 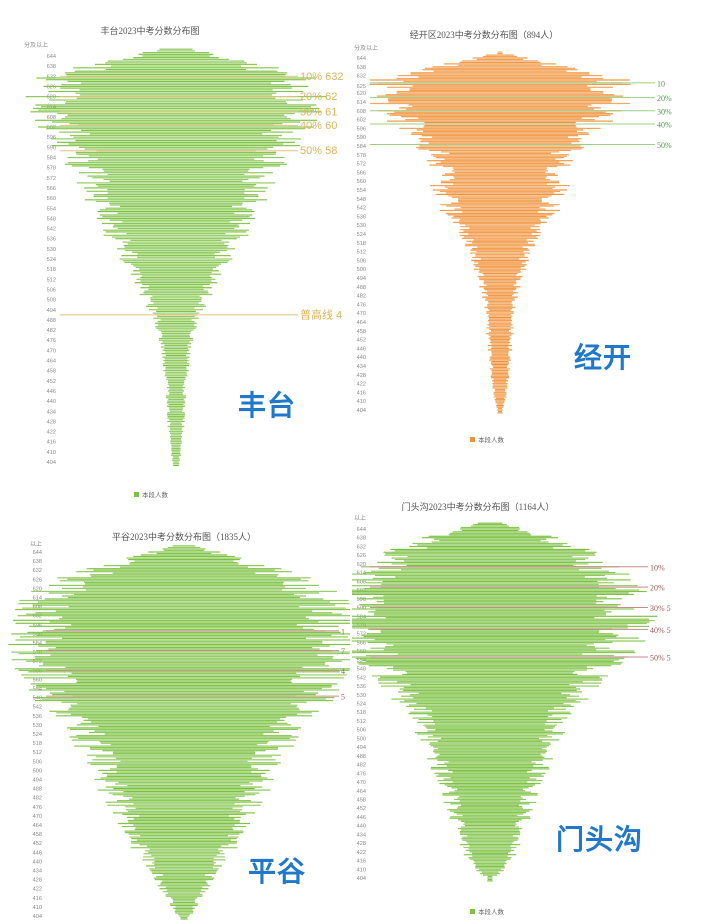 What do you see at coordinates (361, 121) in the screenshot?
I see `y-tick-label: 602` at bounding box center [361, 121].